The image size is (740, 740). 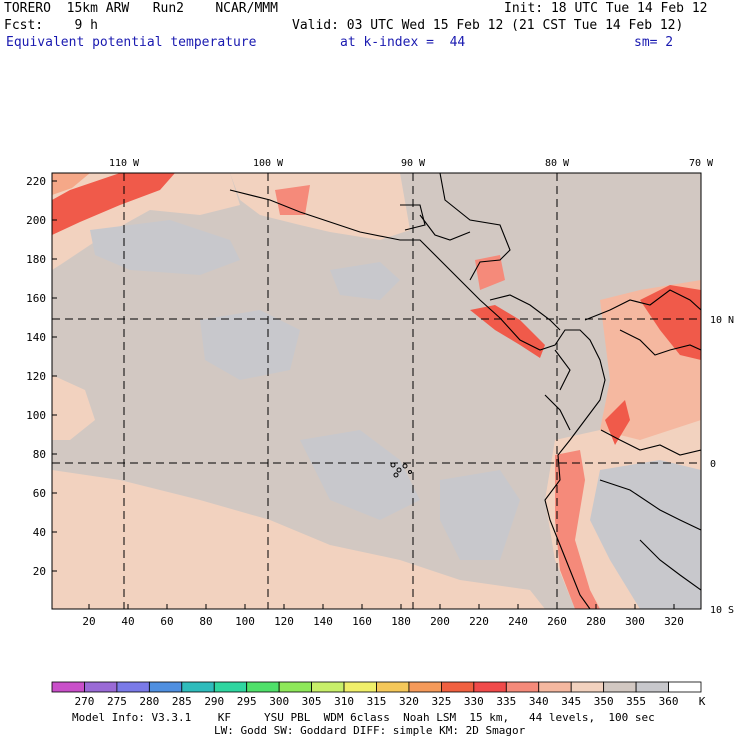 What do you see at coordinates (604, 701) in the screenshot?
I see `colorbar-label: 350` at bounding box center [604, 701].